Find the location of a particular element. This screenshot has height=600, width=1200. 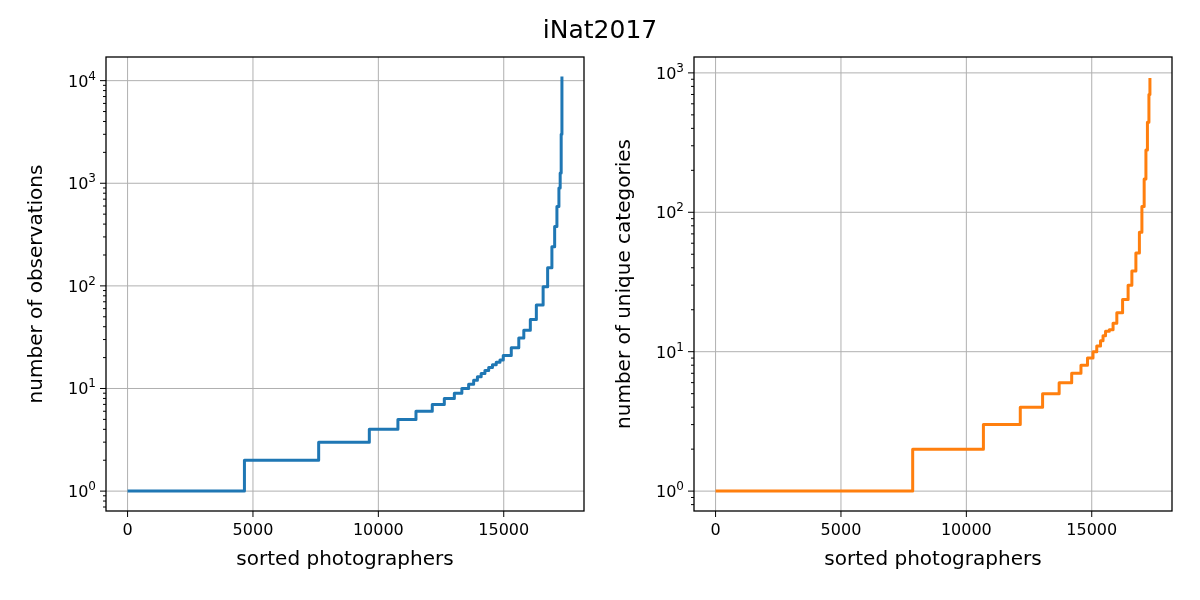

y-tick-label: 10$^{4}$ is located at coordinates (82, 79).